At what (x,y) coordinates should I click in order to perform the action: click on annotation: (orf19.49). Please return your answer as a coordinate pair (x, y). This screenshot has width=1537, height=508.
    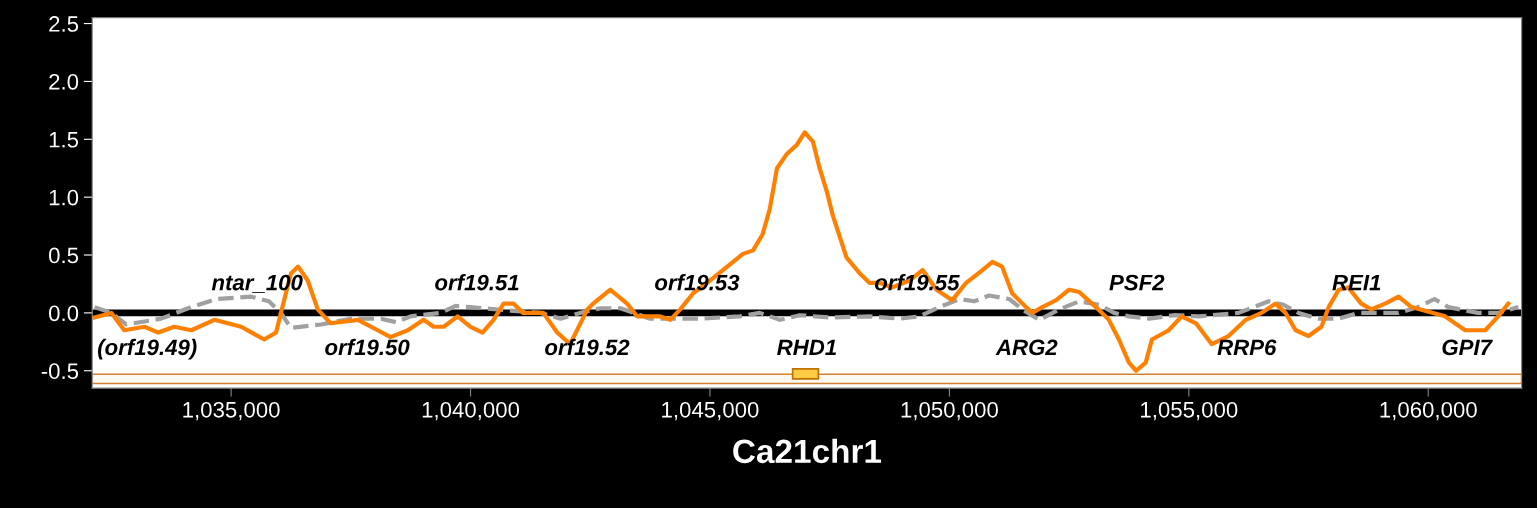
    Looking at the image, I should click on (147, 349).